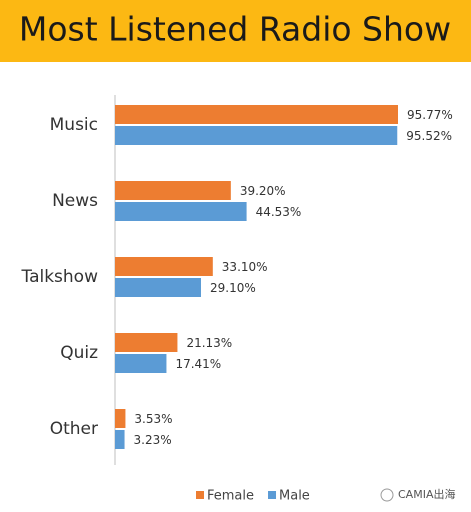  What do you see at coordinates (230, 496) in the screenshot?
I see `legend-label: Female` at bounding box center [230, 496].